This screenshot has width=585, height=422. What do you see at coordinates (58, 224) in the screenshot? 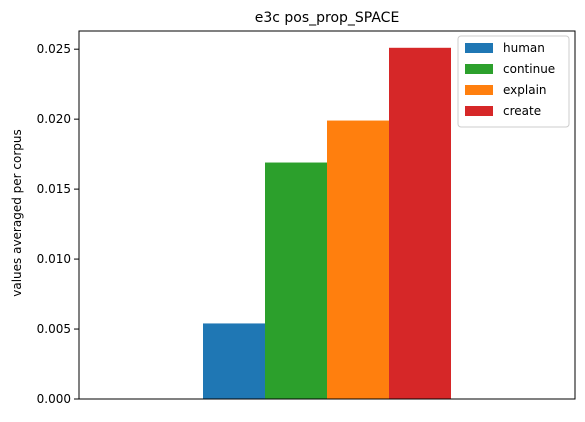
I see `y-axis: 0.000 0.005 0.010 0.015 0.020 0.025` at bounding box center [58, 224].